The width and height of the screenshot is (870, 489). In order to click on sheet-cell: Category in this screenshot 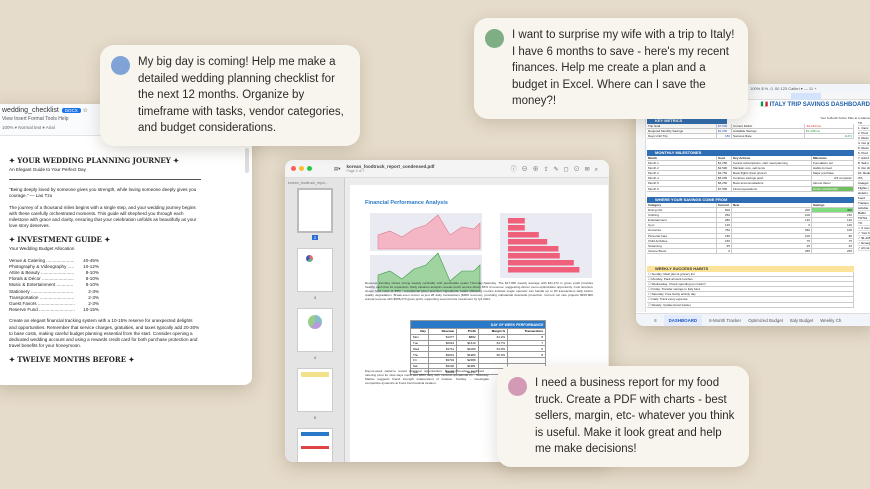, I will do `click(682, 205)`.